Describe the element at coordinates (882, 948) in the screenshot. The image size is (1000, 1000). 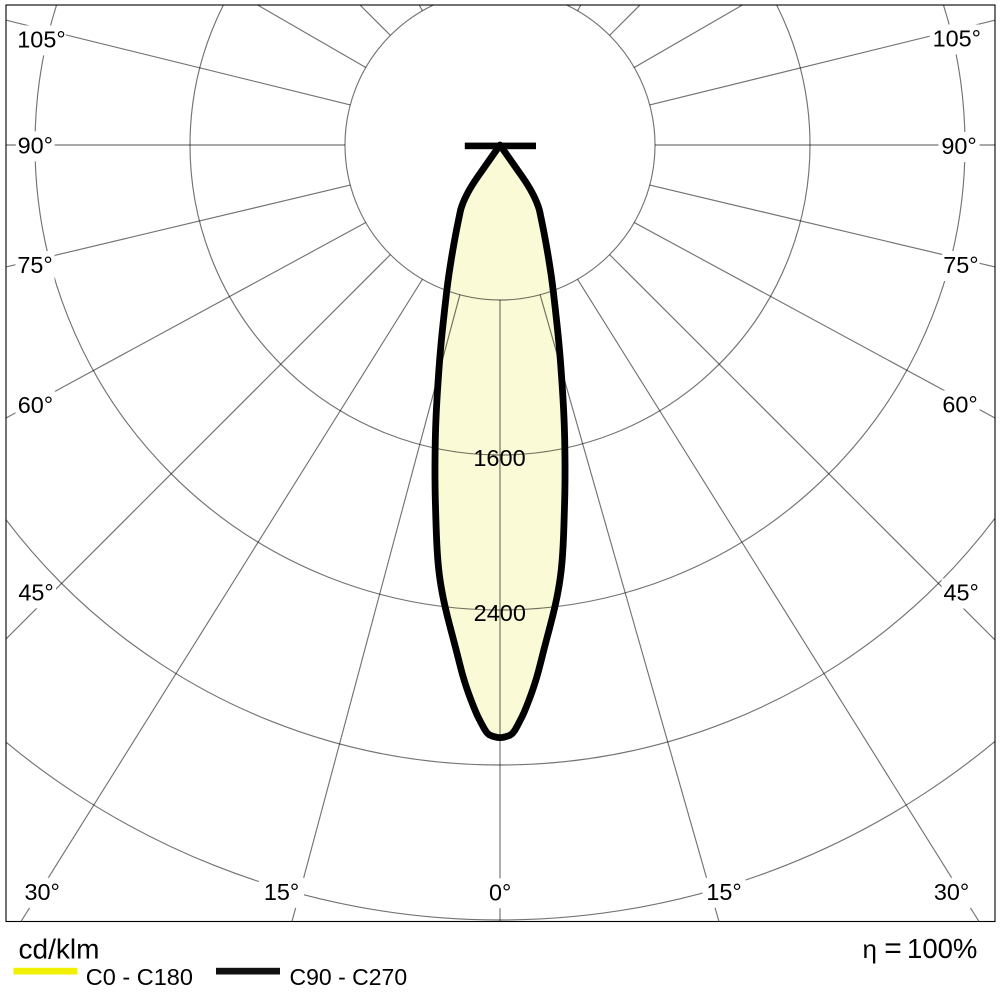
I see `svg-text: η =` at that location.